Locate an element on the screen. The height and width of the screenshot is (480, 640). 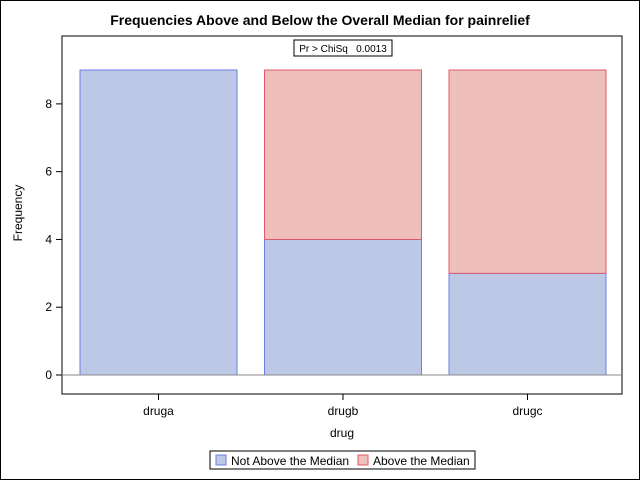
y-tick-label: 8 is located at coordinates (48, 104).